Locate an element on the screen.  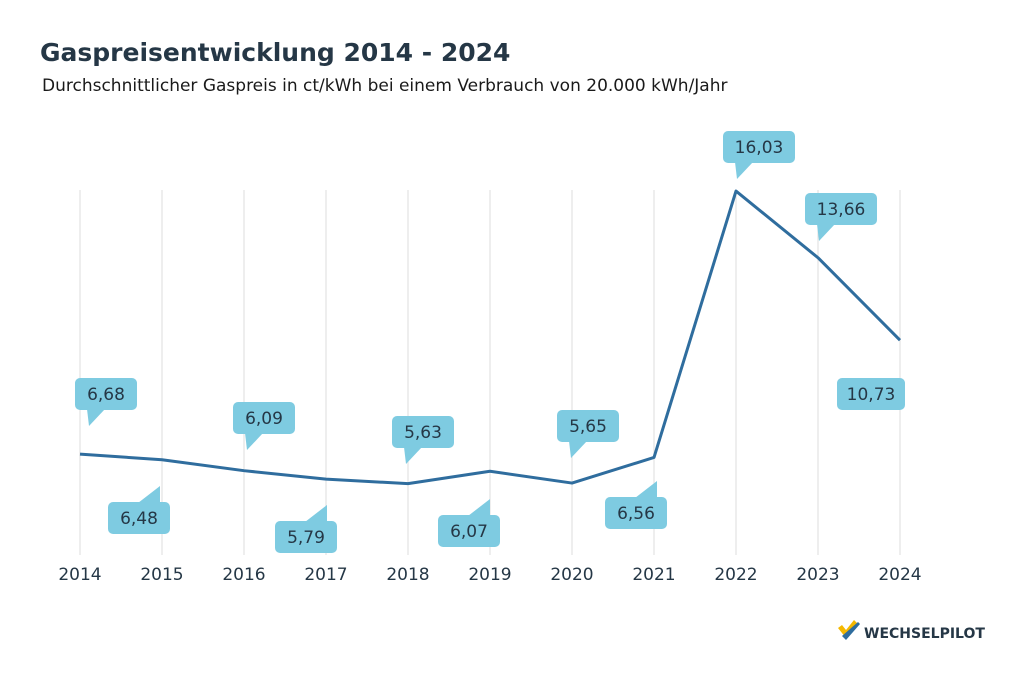
x-tick-label: 2024 is located at coordinates (899, 575).